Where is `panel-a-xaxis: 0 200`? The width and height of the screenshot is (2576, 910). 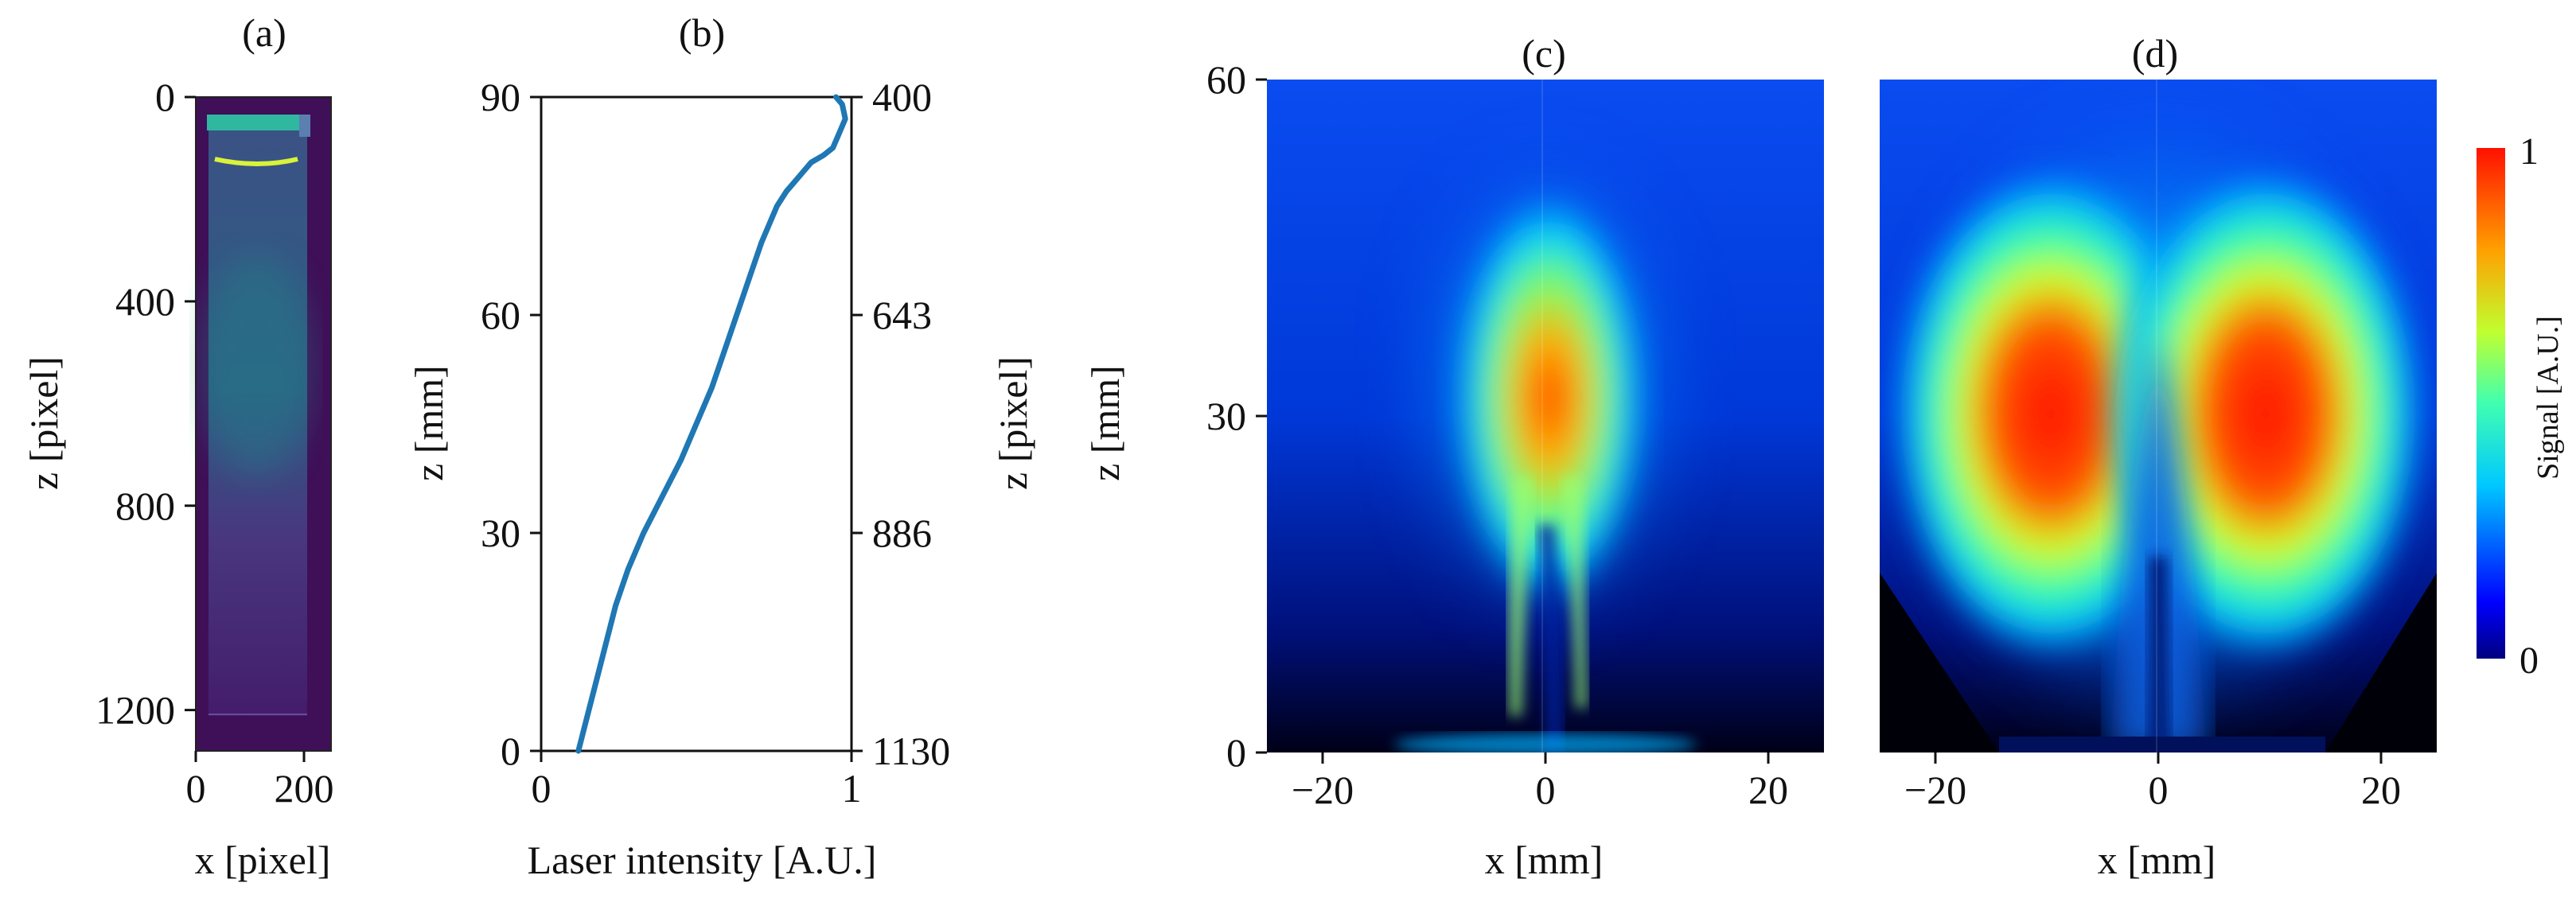 panel-a-xaxis: 0 200 is located at coordinates (260, 781).